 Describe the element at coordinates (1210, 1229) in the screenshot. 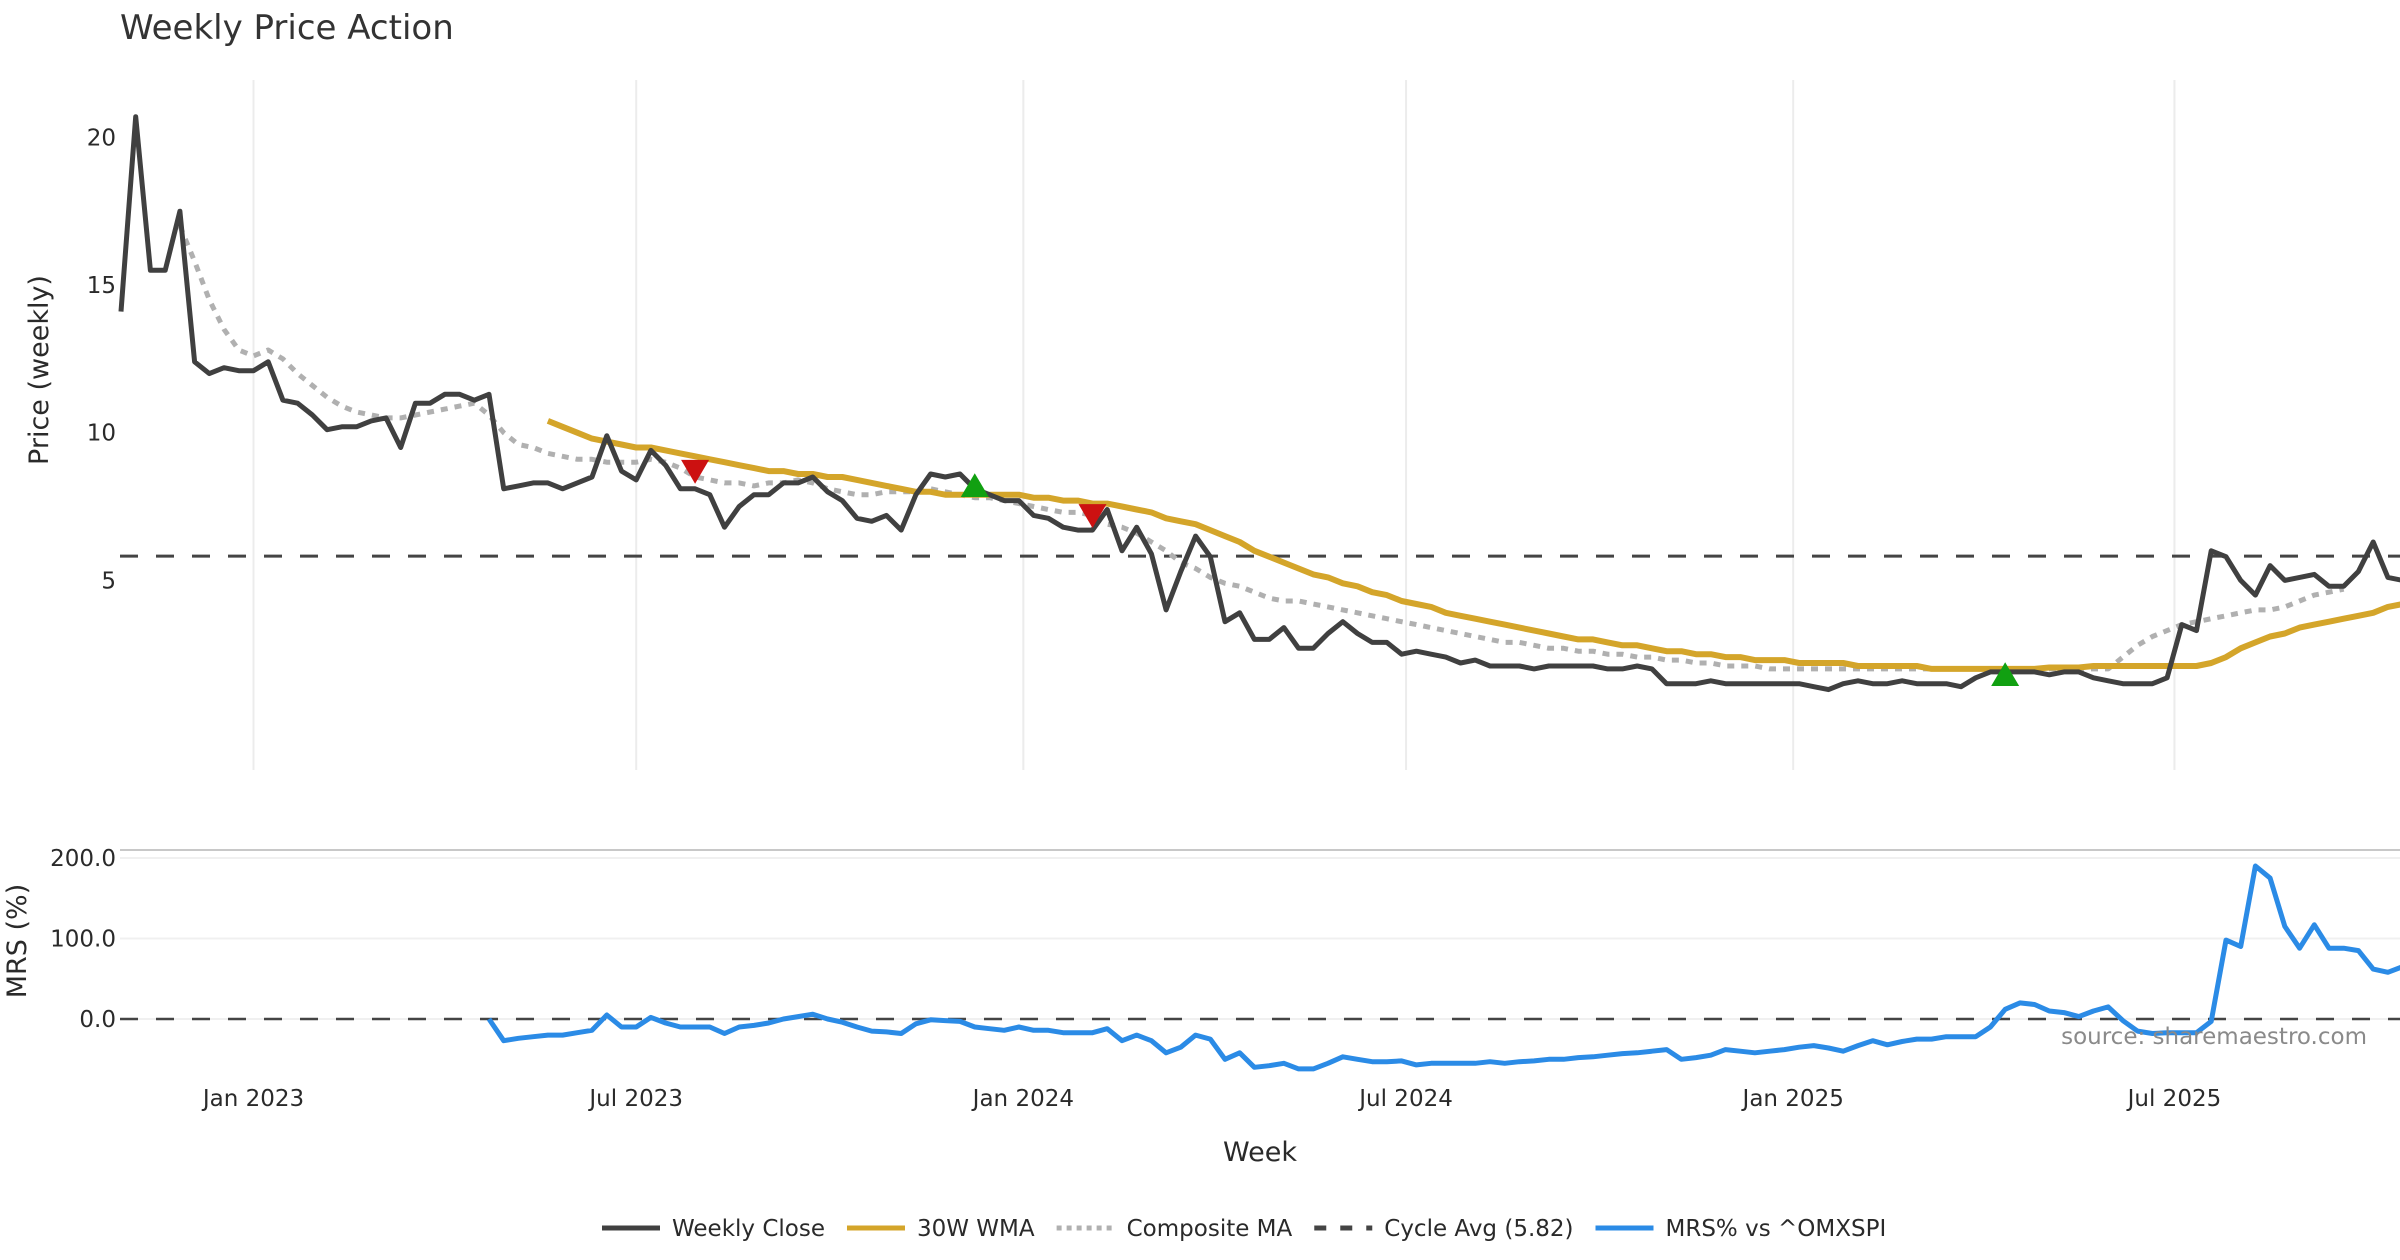

I see `legend-label: Composite MA` at that location.